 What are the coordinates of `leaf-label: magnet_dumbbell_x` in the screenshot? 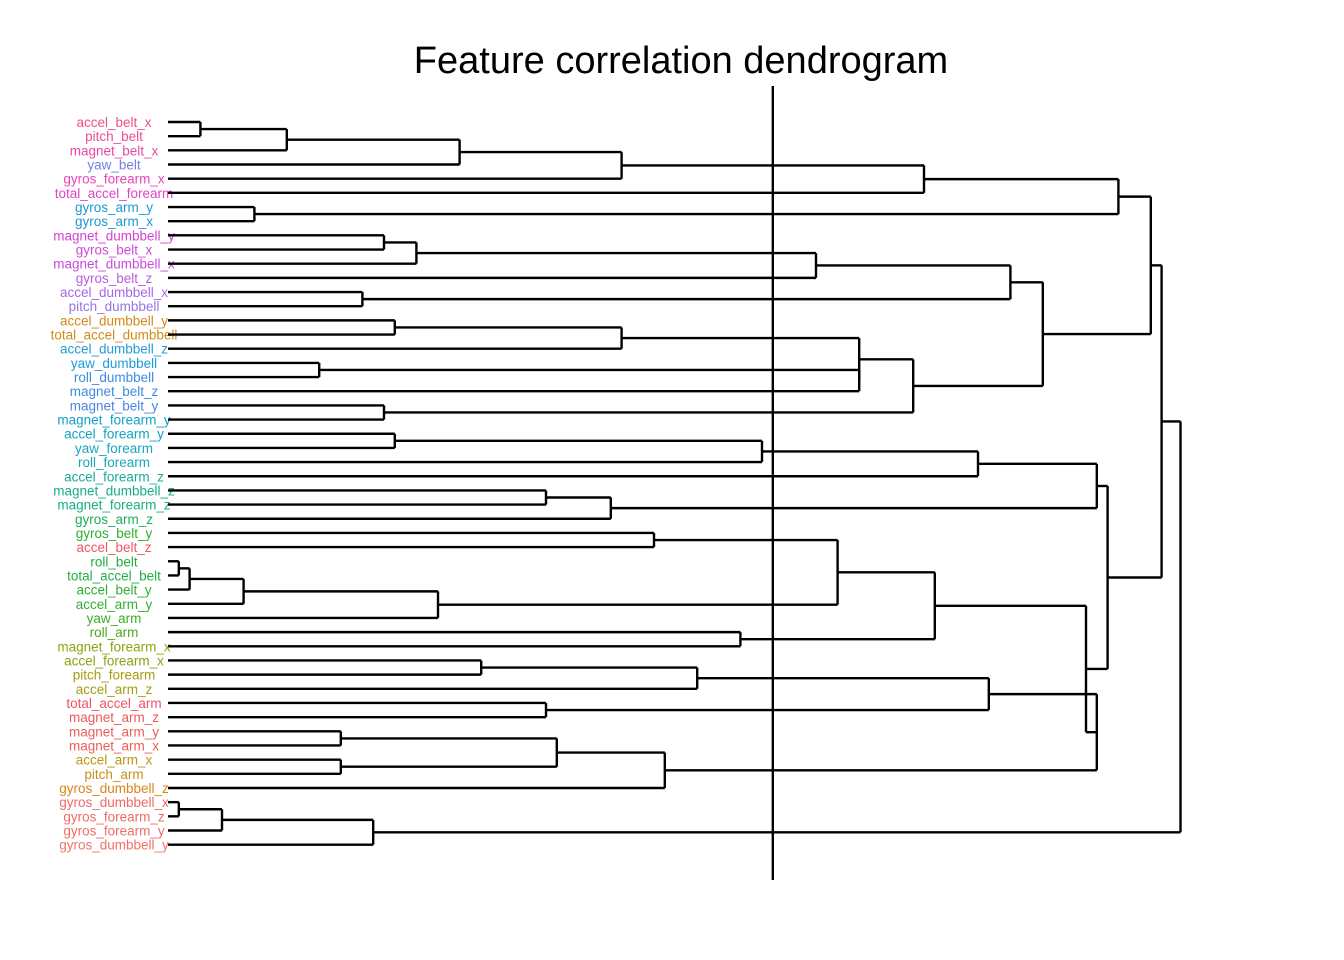 It's located at (114, 264).